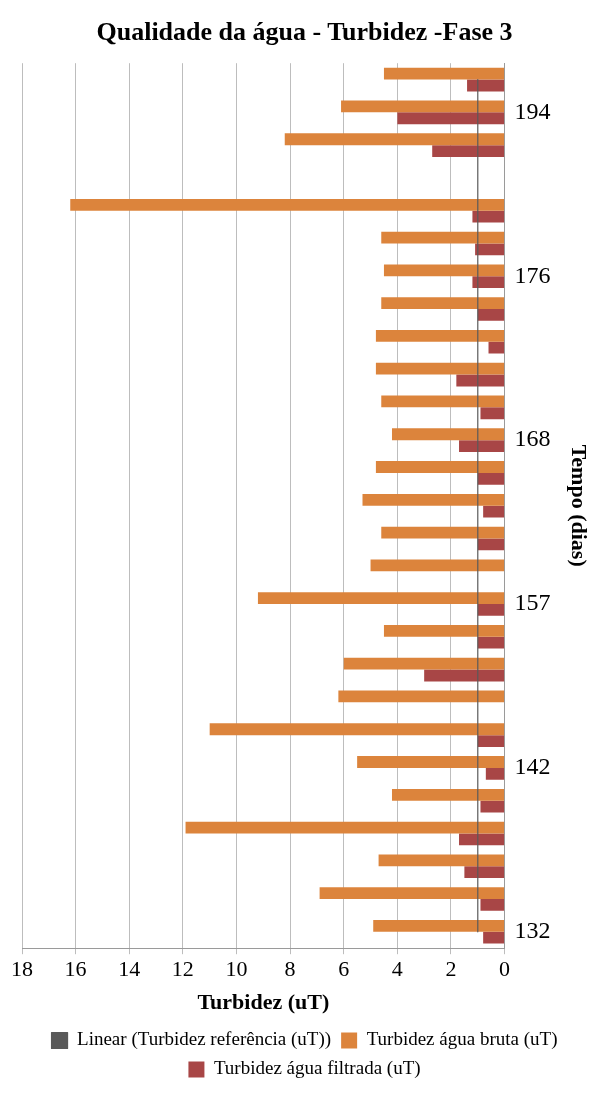  What do you see at coordinates (532, 766) in the screenshot?
I see `y-tick-label: 142` at bounding box center [532, 766].